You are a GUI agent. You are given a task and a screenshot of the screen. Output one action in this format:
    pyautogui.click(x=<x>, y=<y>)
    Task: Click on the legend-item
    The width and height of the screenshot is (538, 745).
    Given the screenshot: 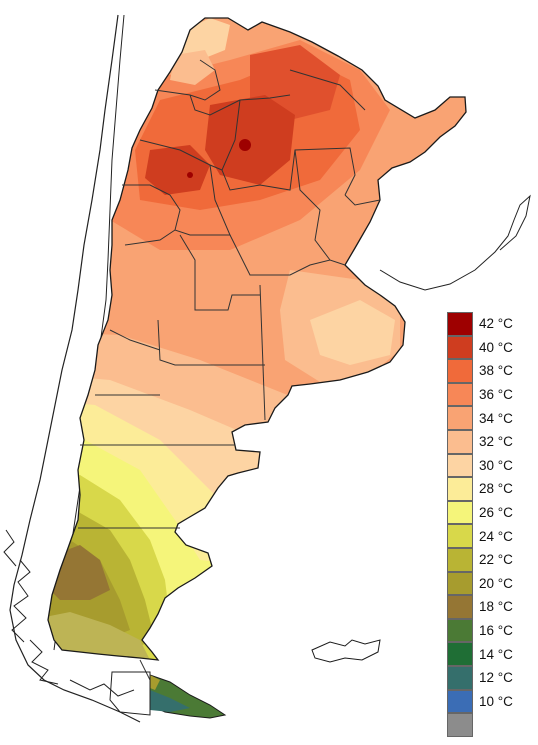 What is the action you would take?
    pyautogui.click(x=491, y=725)
    